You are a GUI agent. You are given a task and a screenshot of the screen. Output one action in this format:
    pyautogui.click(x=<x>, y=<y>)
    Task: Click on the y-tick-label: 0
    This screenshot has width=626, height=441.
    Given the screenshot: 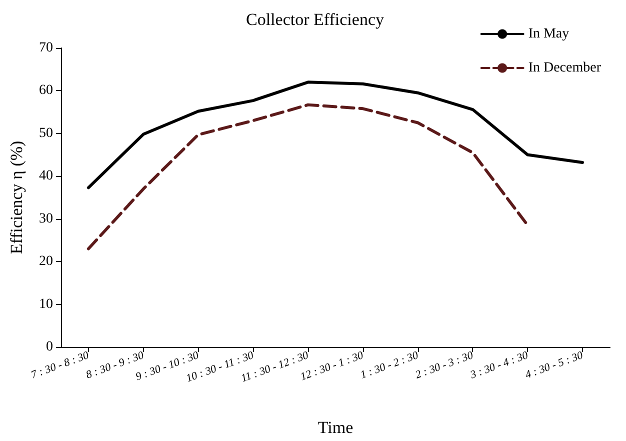 What is the action you would take?
    pyautogui.click(x=49, y=347)
    